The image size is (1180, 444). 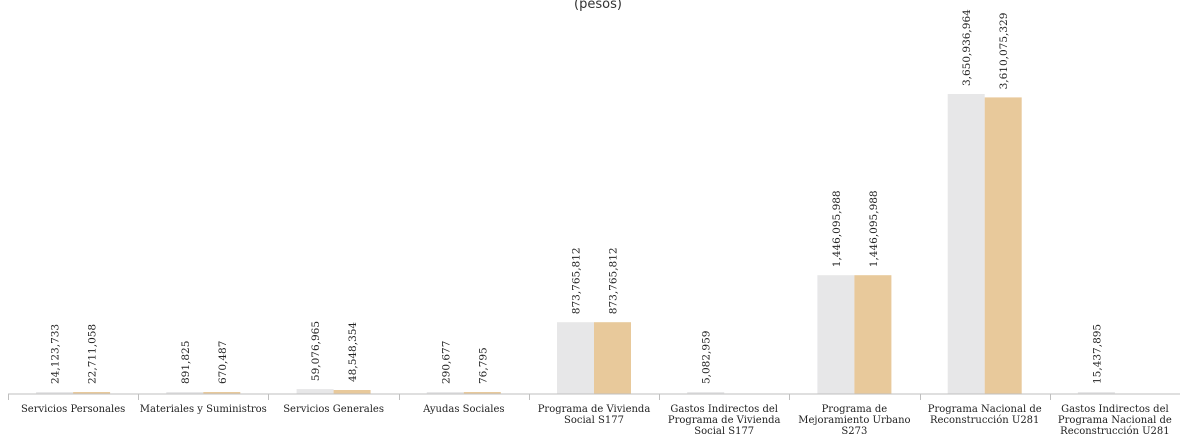 I want to click on category-label: Ayudas Sociales, so click(x=463, y=409).